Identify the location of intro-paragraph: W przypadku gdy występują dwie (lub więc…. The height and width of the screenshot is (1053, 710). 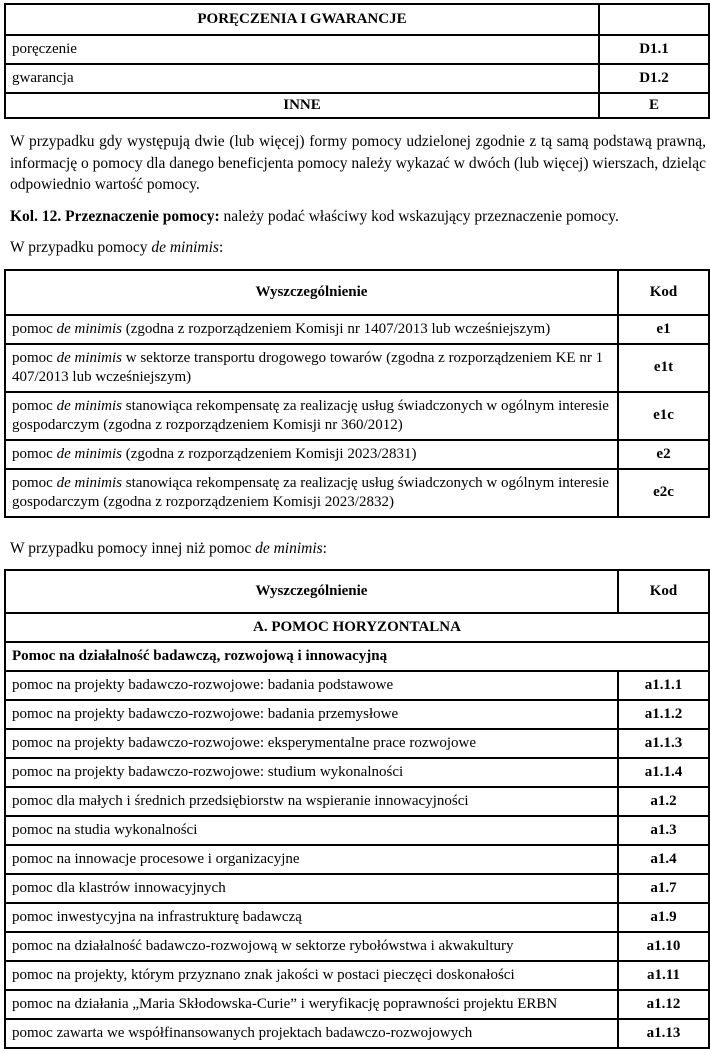
(358, 163).